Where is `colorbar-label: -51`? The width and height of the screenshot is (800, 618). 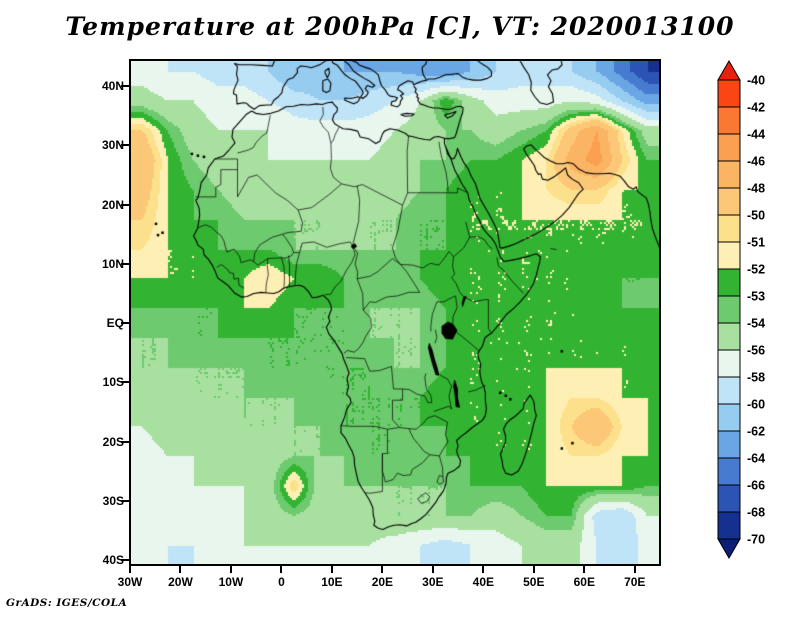
colorbar-label: -51 is located at coordinates (756, 243).